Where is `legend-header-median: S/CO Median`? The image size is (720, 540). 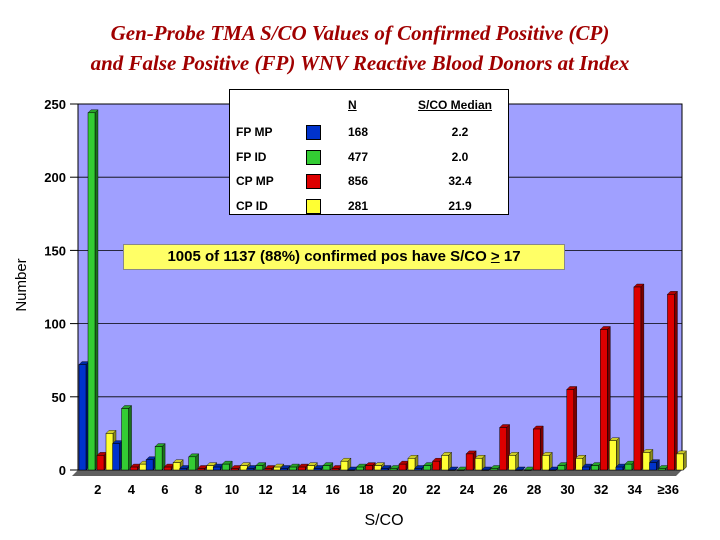
legend-header-median: S/CO Median is located at coordinates (455, 105).